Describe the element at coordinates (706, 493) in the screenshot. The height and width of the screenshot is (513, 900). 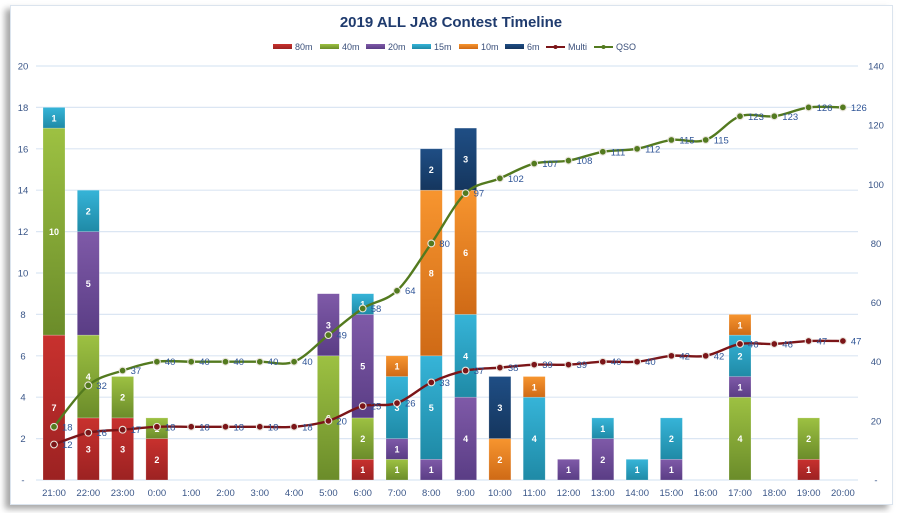
I see `x-tick-label: 16:00` at that location.